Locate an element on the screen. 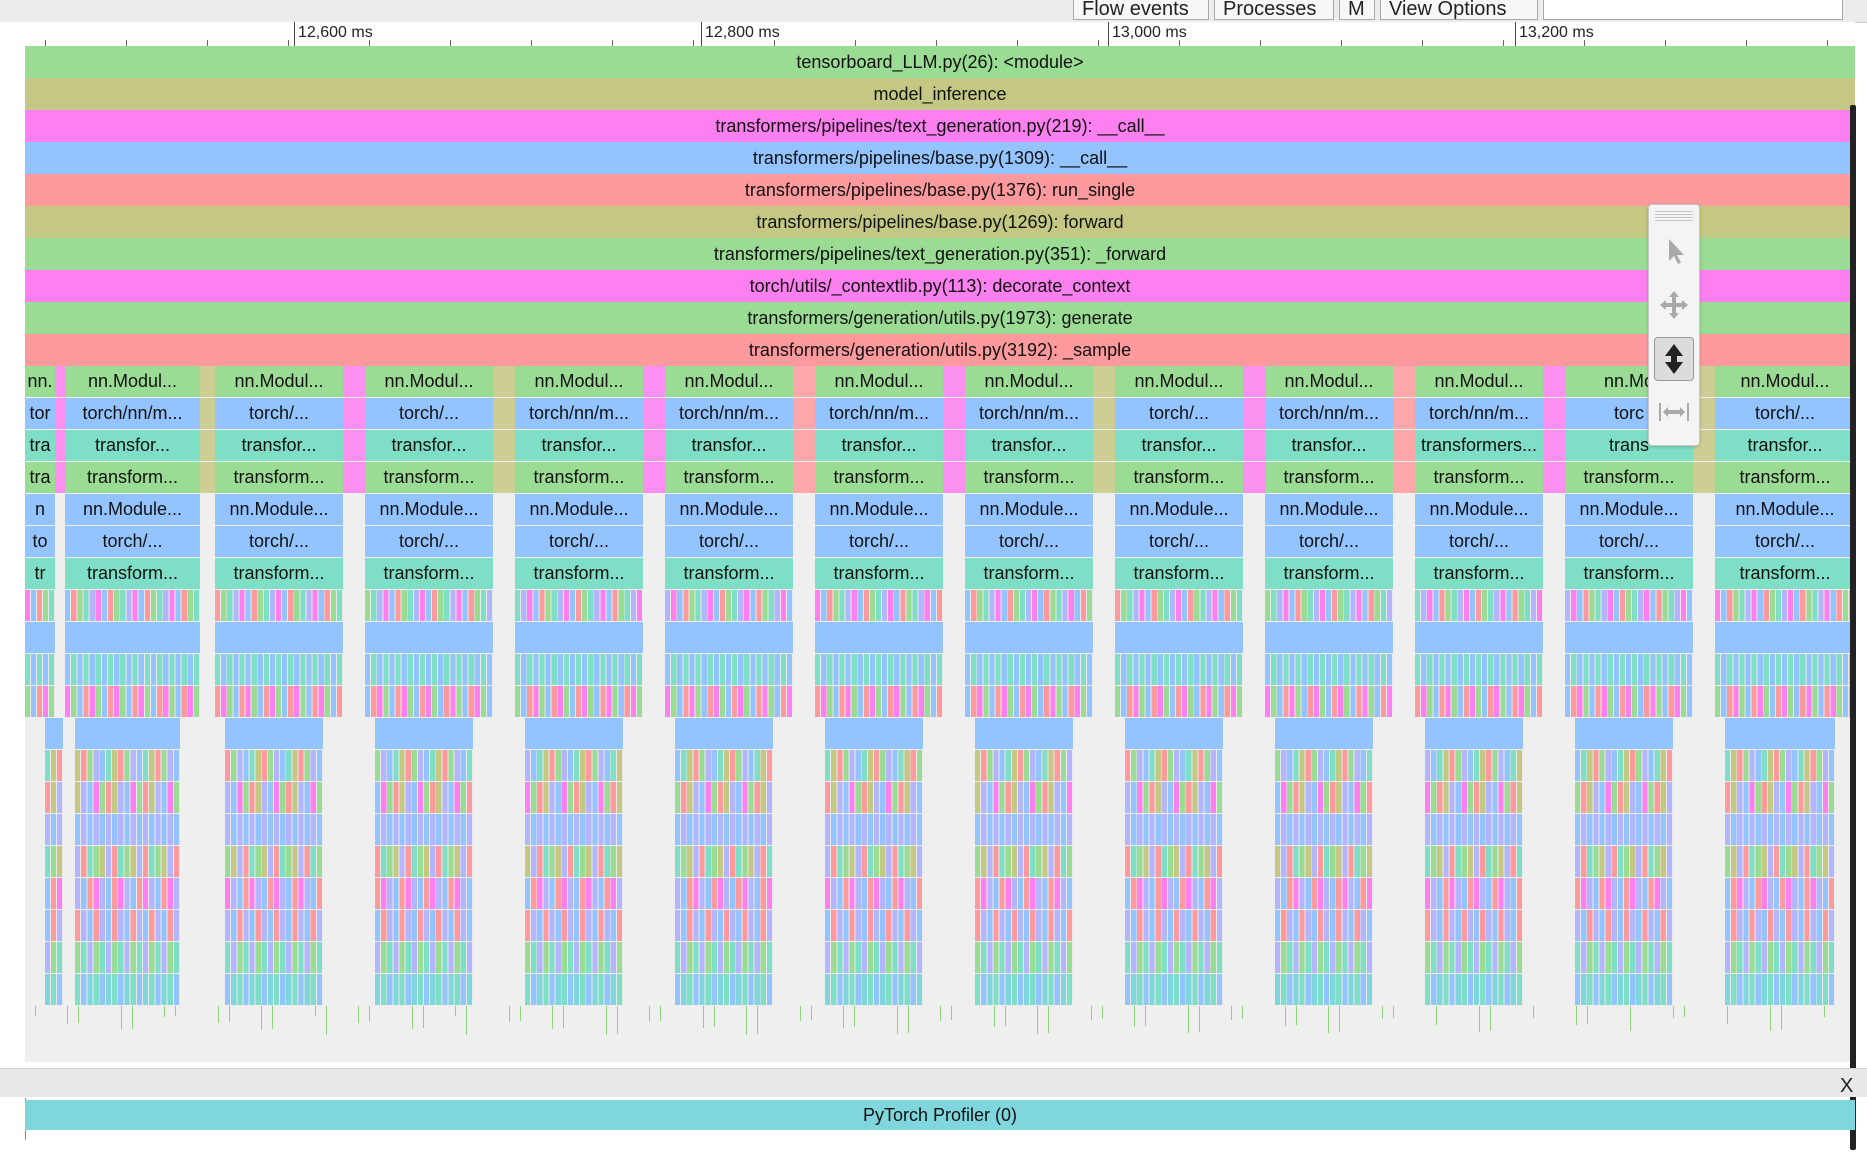  toolbar-drag-handle is located at coordinates (1674, 217).